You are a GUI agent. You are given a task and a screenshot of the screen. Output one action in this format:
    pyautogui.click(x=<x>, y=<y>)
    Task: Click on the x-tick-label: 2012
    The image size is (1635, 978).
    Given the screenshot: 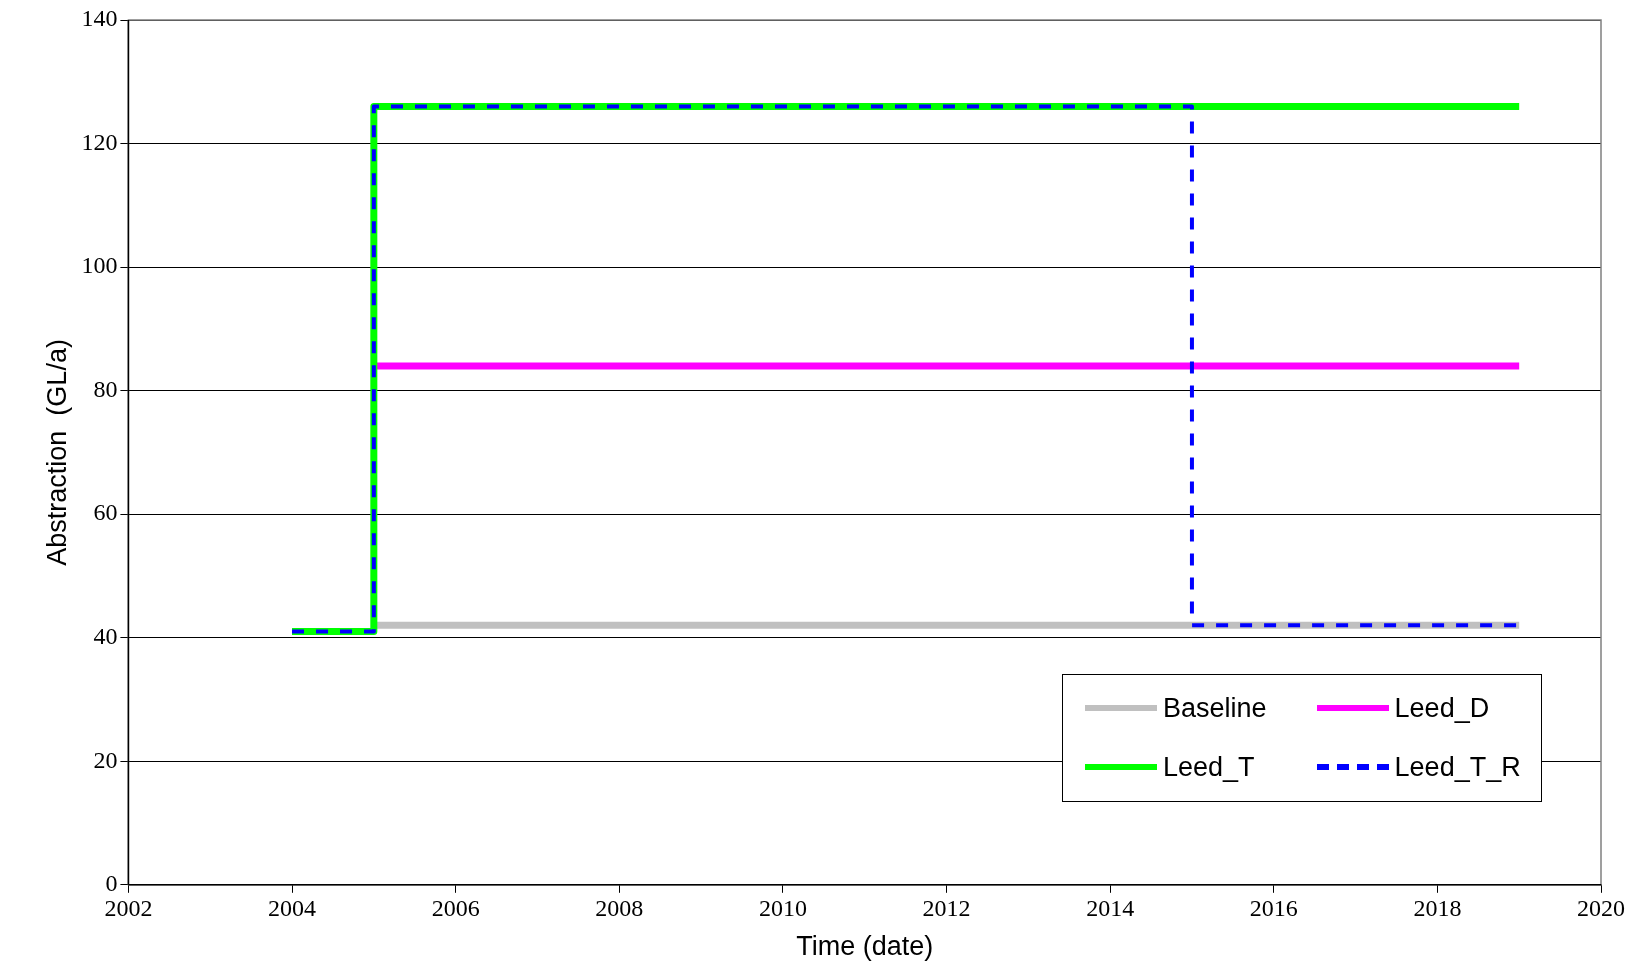 What is the action you would take?
    pyautogui.click(x=946, y=908)
    